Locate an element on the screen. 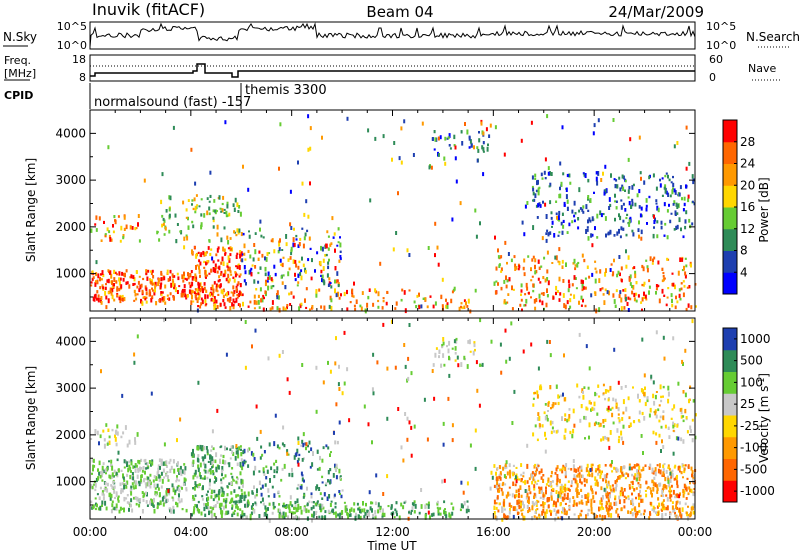  x-tick-label: 04:00 is located at coordinates (191, 532).